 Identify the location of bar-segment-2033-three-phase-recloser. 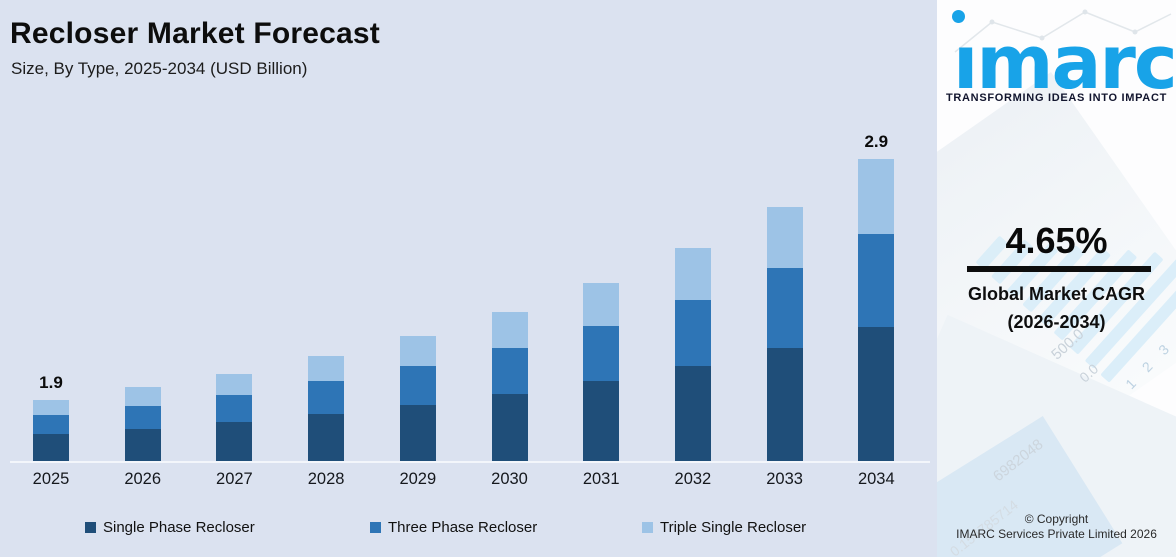
(784, 308).